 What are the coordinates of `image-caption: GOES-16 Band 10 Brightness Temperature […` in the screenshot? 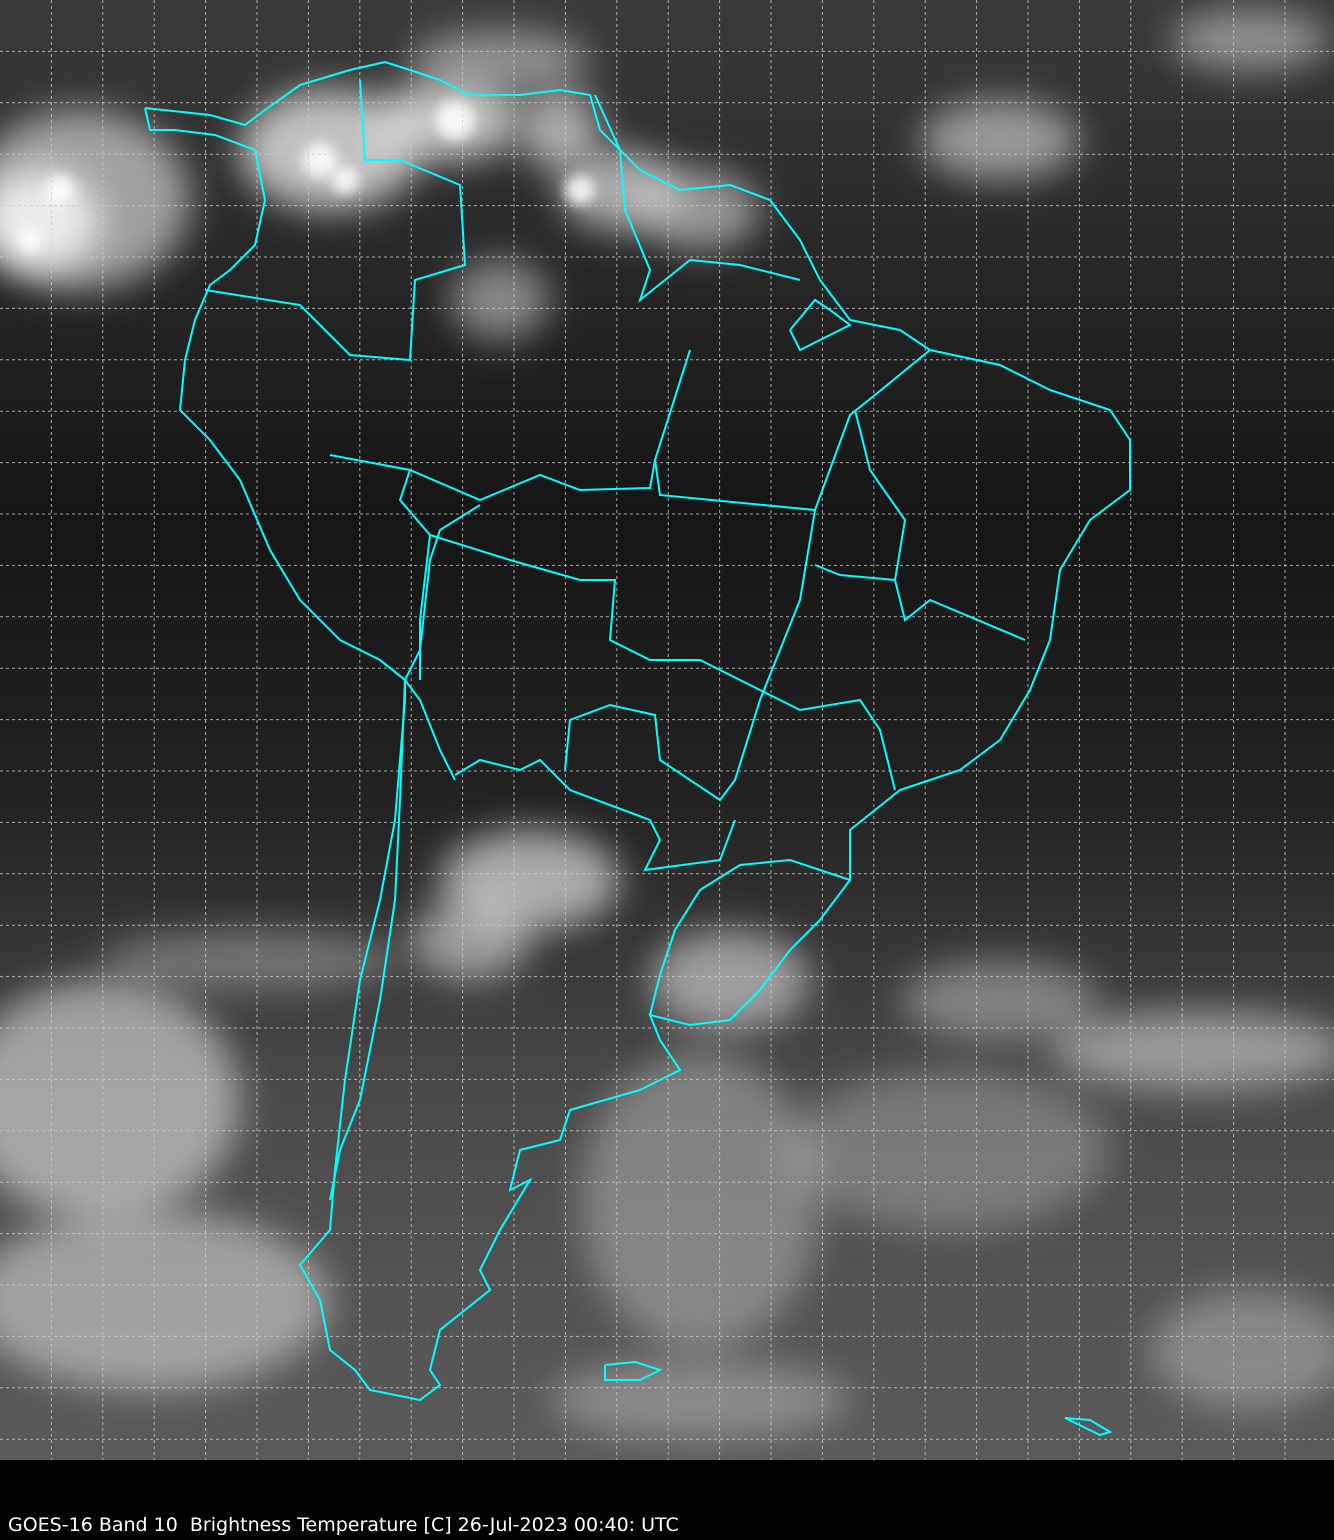 It's located at (343, 1525).